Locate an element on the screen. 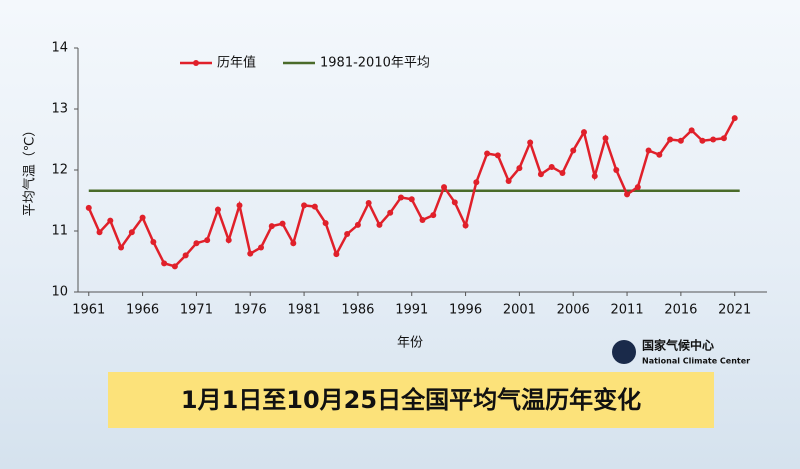 The height and width of the screenshot is (469, 800). x-tick-label: 1961 is located at coordinates (88, 310).